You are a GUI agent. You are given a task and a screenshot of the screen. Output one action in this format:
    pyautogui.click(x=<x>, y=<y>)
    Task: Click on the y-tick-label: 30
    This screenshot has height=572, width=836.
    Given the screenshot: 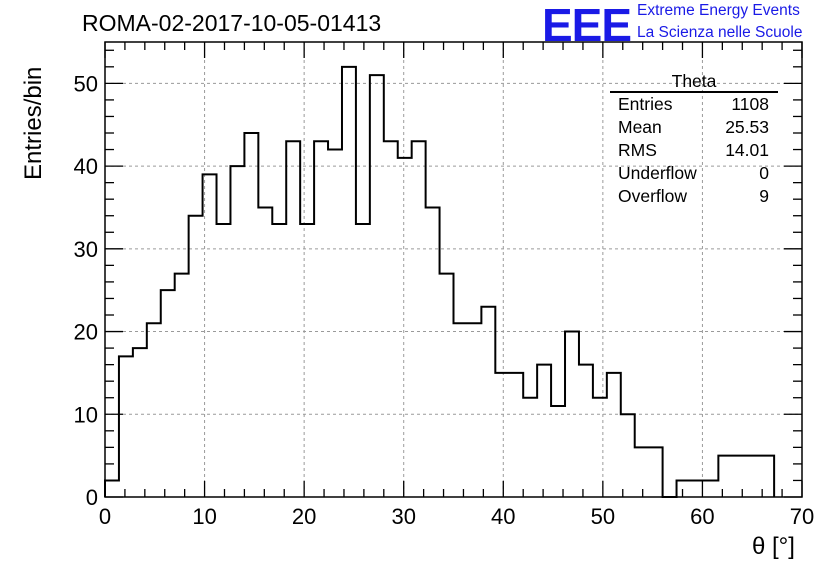 What is the action you would take?
    pyautogui.click(x=86, y=249)
    